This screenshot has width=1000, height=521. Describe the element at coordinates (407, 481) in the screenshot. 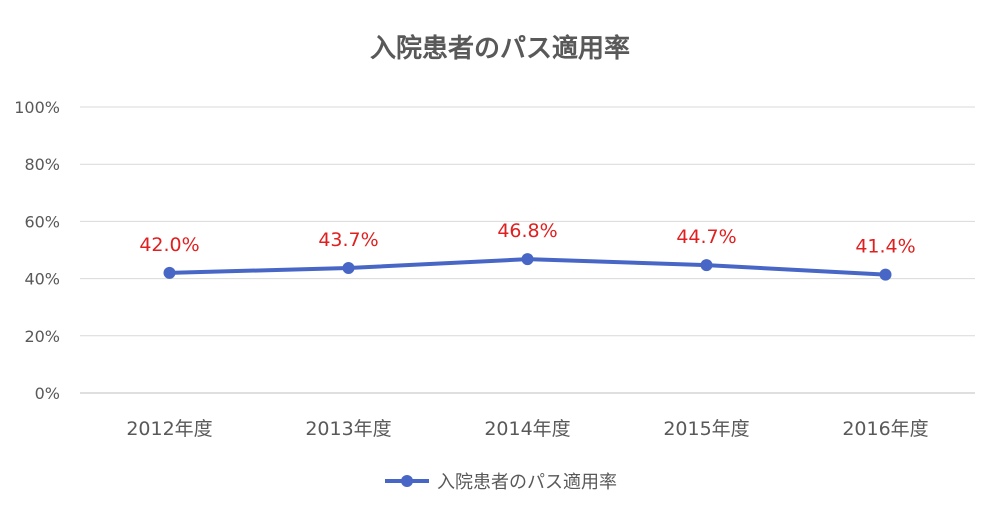

I see `legend-line-marker-icon` at that location.